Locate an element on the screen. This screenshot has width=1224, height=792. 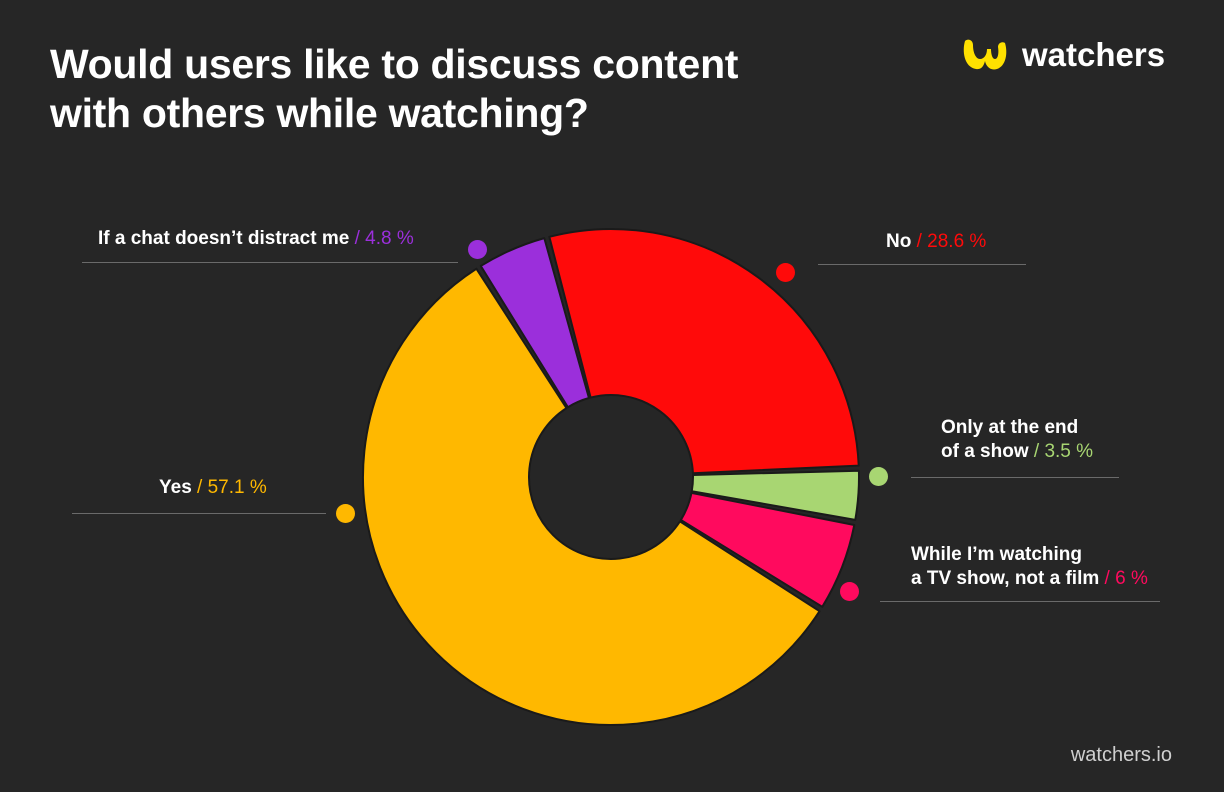
label-yes: Yes / 57.1 % is located at coordinates (213, 488).